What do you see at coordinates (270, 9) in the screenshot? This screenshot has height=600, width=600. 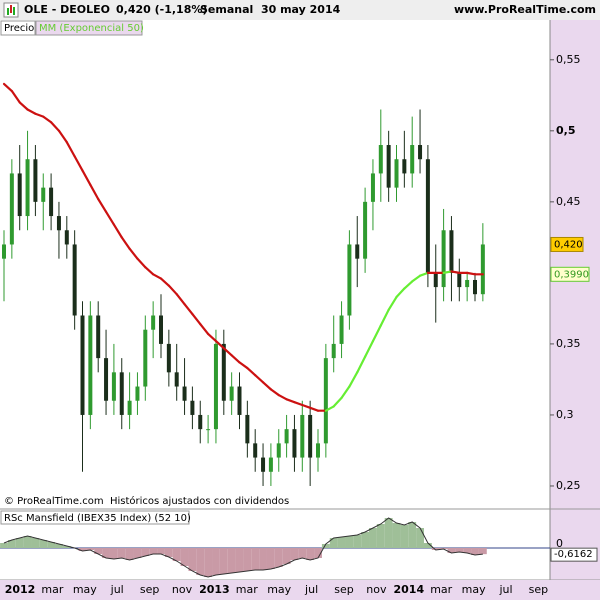 I see `period: Semanal 30 may 2014` at bounding box center [270, 9].